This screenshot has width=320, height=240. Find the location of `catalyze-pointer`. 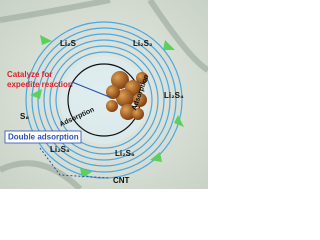

catalyze-pointer is located at coordinates (92, 90).